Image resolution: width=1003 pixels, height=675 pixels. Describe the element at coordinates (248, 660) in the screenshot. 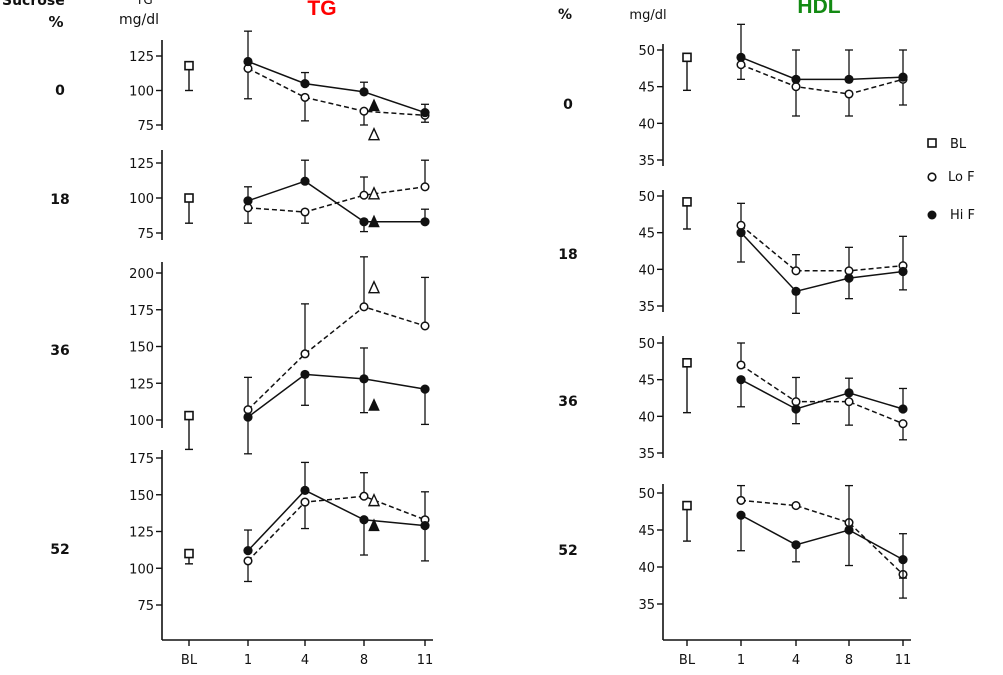

I see `tg-x-tick-label: 1` at that location.